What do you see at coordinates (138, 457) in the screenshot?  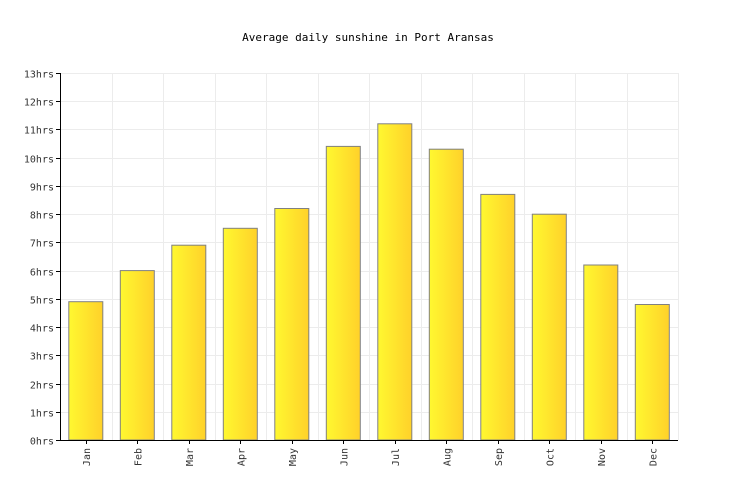 I see `x-tick-label: Feb` at bounding box center [138, 457].